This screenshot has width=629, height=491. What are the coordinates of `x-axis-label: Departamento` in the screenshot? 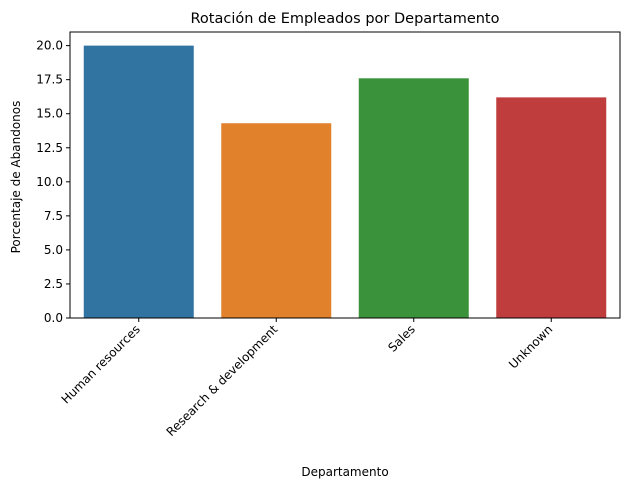 It's located at (344, 472).